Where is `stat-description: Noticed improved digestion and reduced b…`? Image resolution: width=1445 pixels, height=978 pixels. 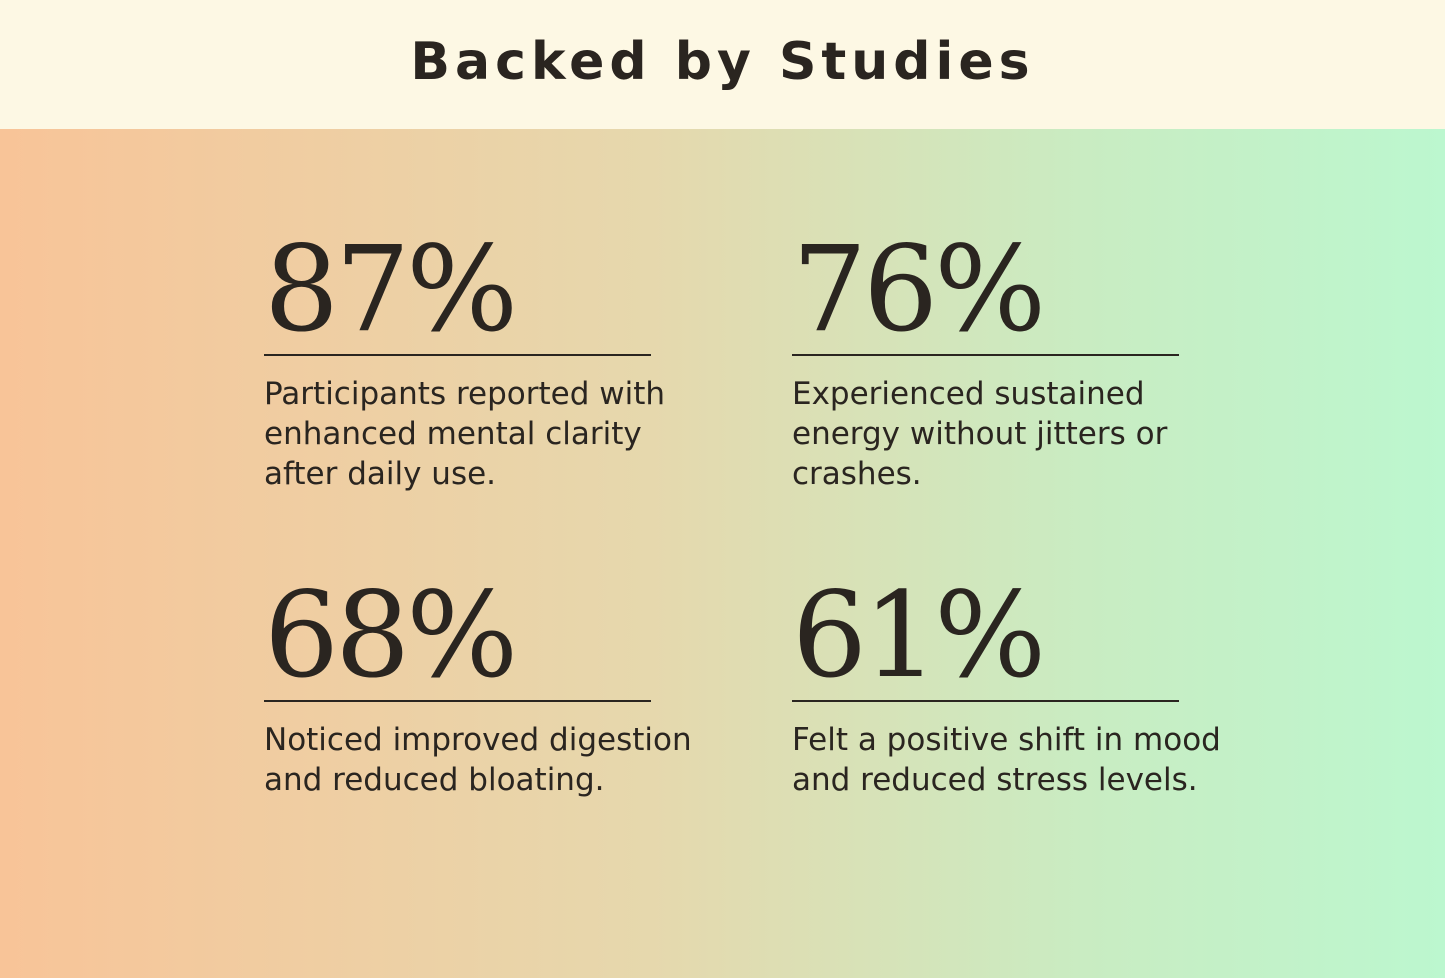 stat-description: Noticed improved digestion and reduced b… is located at coordinates (478, 760).